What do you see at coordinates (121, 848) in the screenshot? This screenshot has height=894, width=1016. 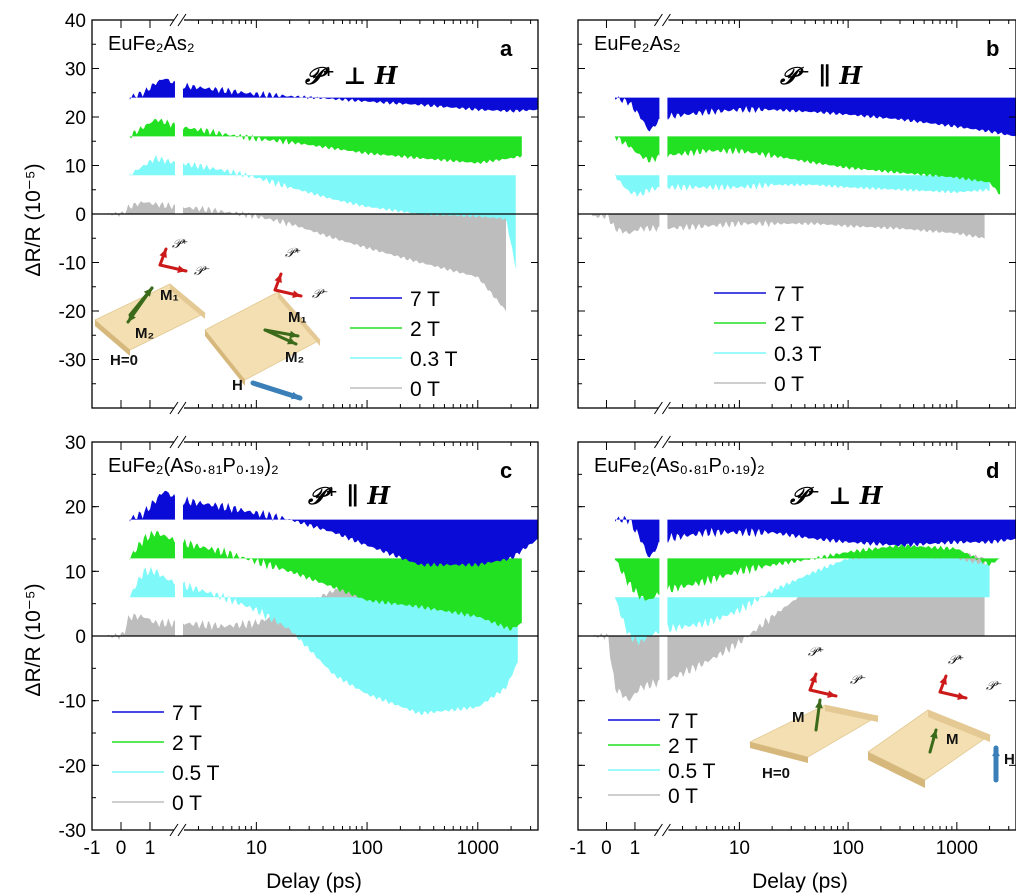 I see `x-tick-label: 0` at bounding box center [121, 848].